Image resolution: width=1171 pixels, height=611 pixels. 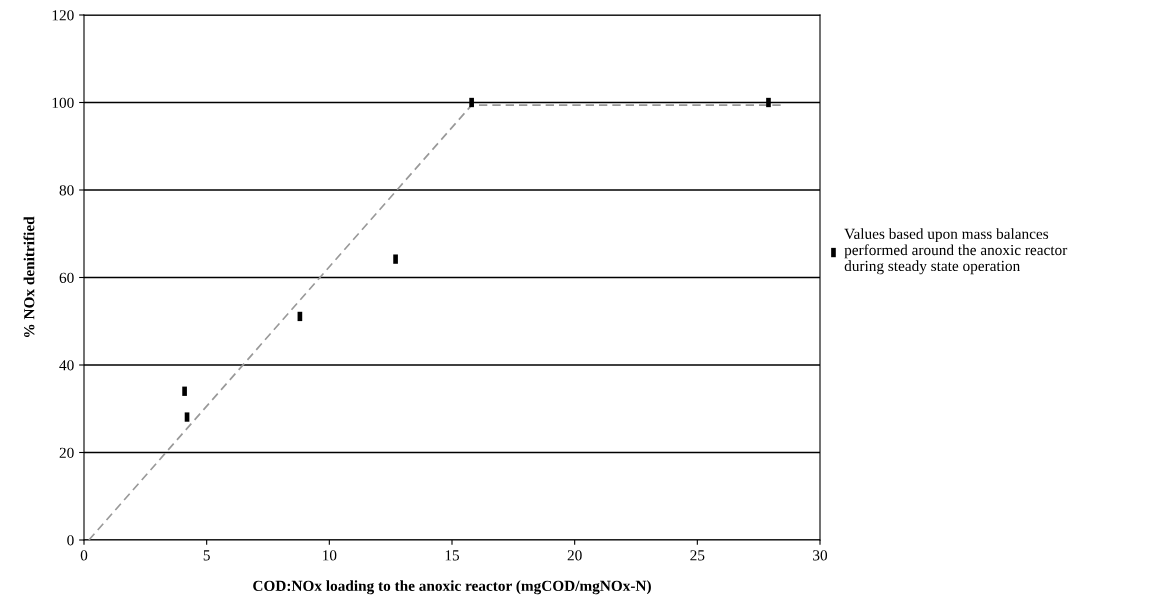 I want to click on x-tick-label: 0, so click(x=84, y=555).